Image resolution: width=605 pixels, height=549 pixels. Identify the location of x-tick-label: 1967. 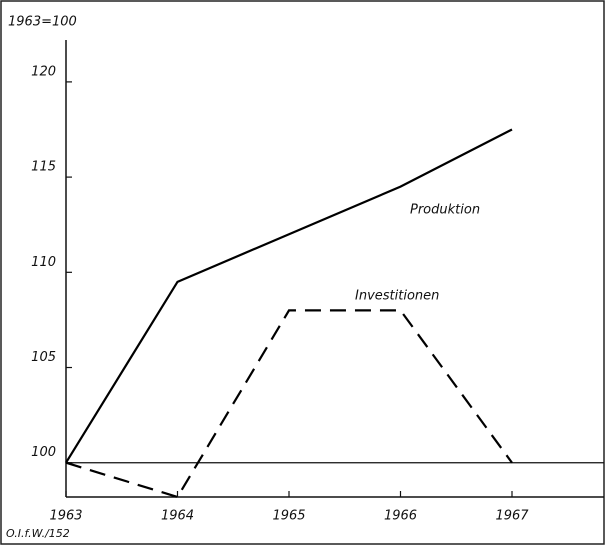
(512, 516).